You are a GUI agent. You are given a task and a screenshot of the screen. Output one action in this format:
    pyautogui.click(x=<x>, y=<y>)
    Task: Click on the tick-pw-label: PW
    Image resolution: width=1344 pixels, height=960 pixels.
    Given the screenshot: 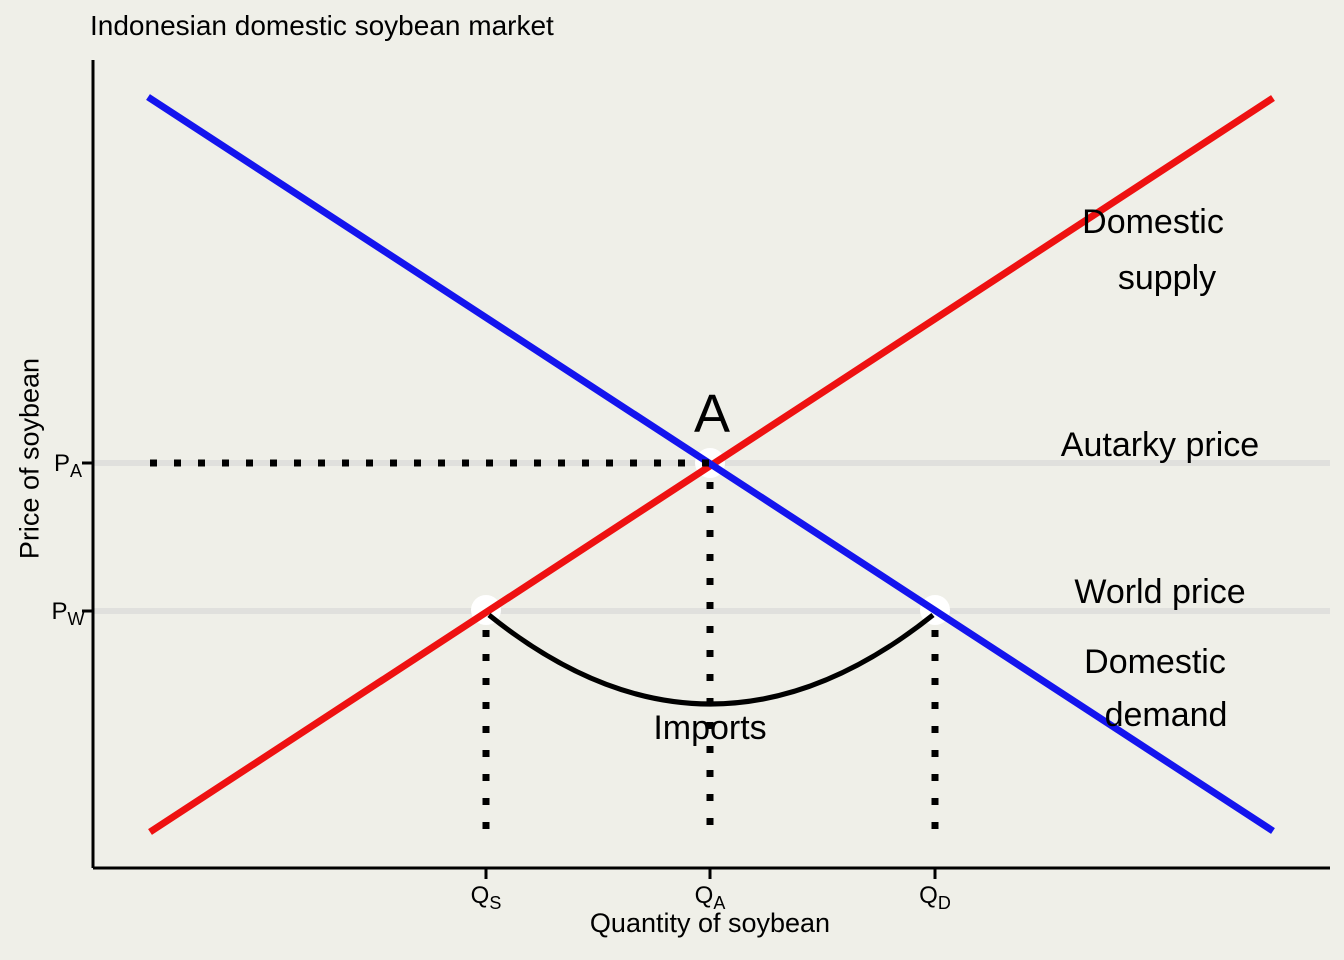 What is the action you would take?
    pyautogui.click(x=67, y=613)
    